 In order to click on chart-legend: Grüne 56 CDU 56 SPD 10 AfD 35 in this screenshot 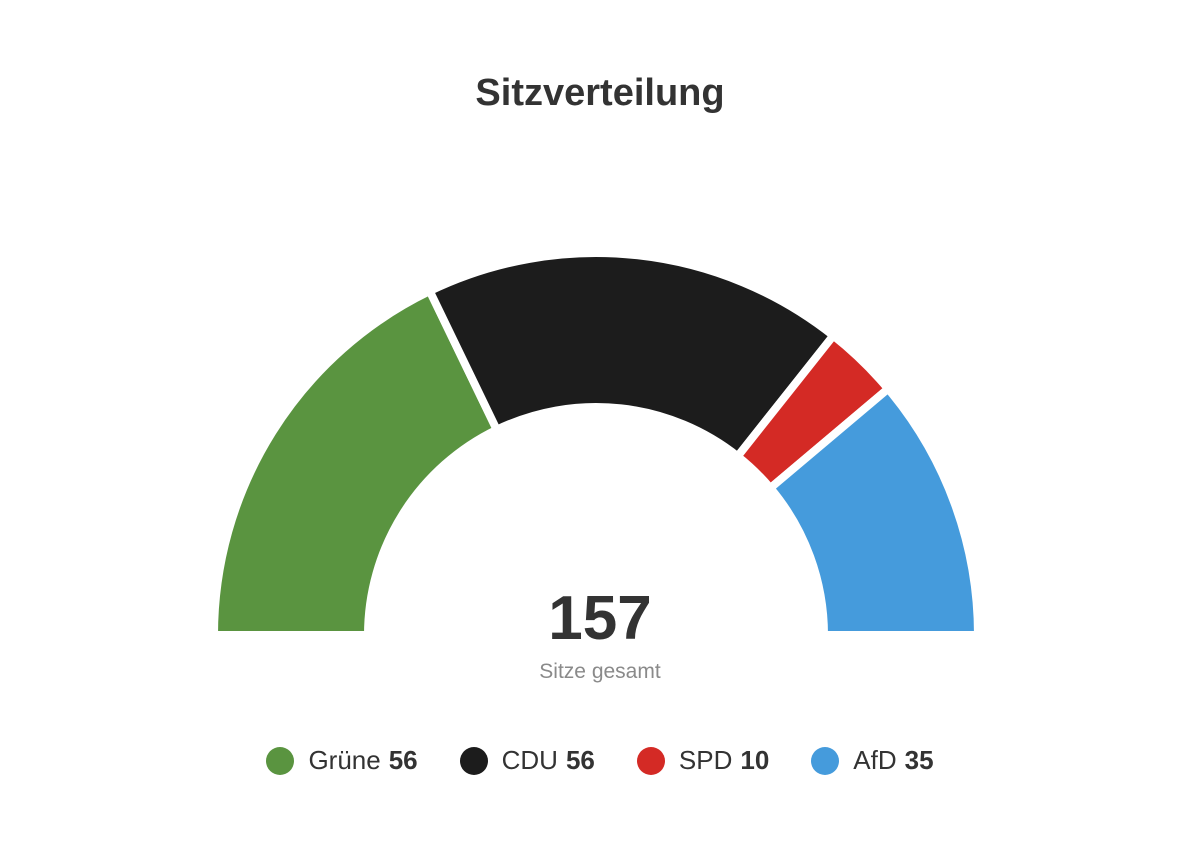, I will do `click(600, 760)`.